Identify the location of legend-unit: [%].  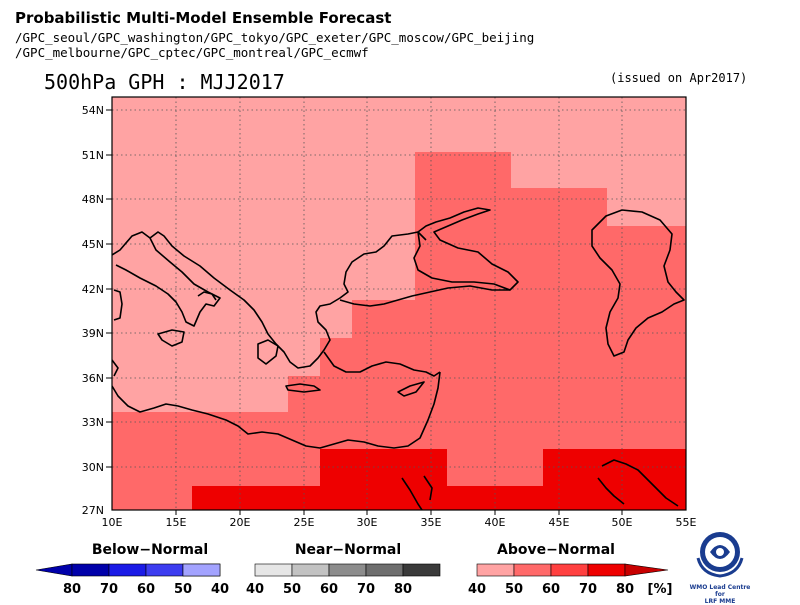
(660, 589).